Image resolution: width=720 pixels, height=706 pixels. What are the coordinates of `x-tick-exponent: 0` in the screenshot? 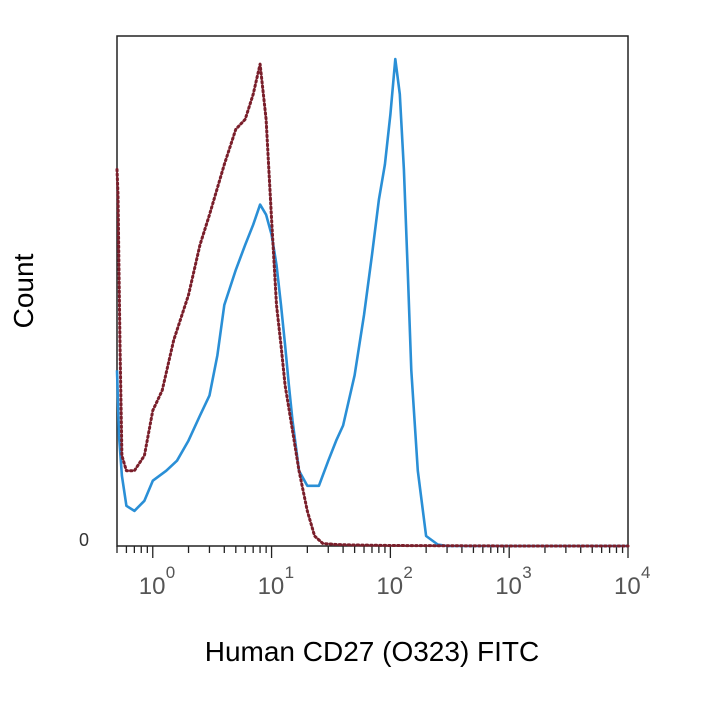 It's located at (170, 572).